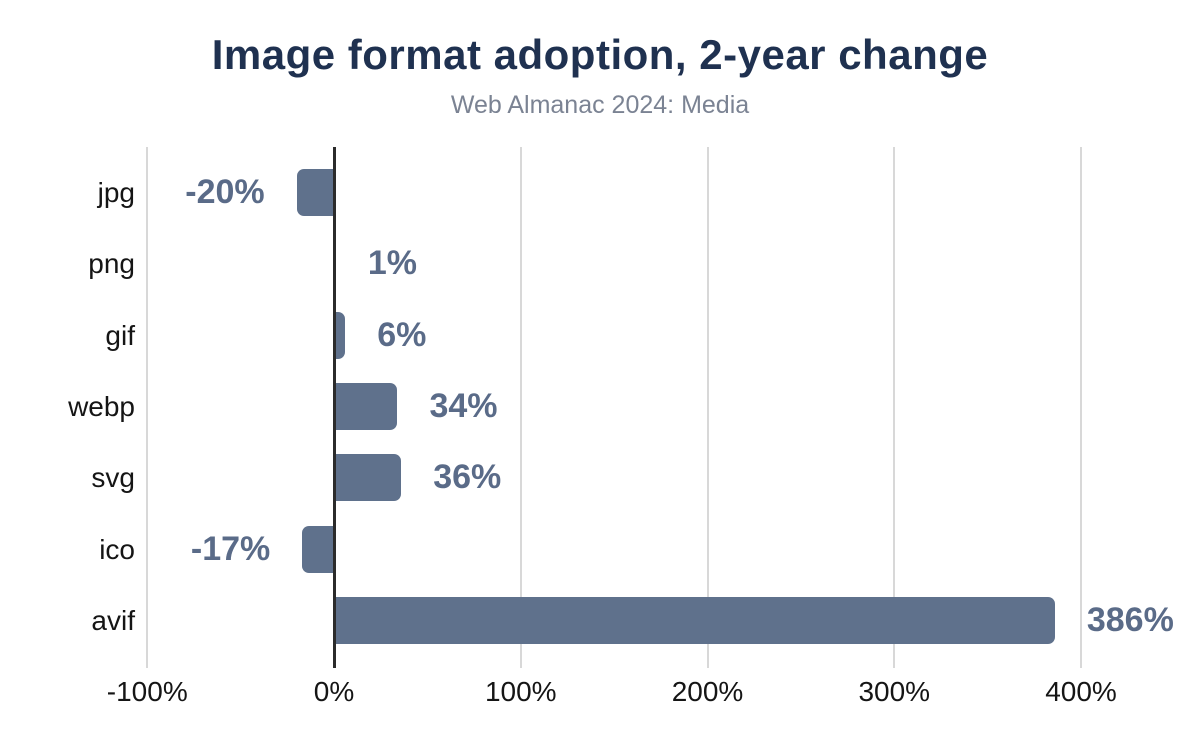  Describe the element at coordinates (520, 407) in the screenshot. I see `gridline-100pct` at that location.